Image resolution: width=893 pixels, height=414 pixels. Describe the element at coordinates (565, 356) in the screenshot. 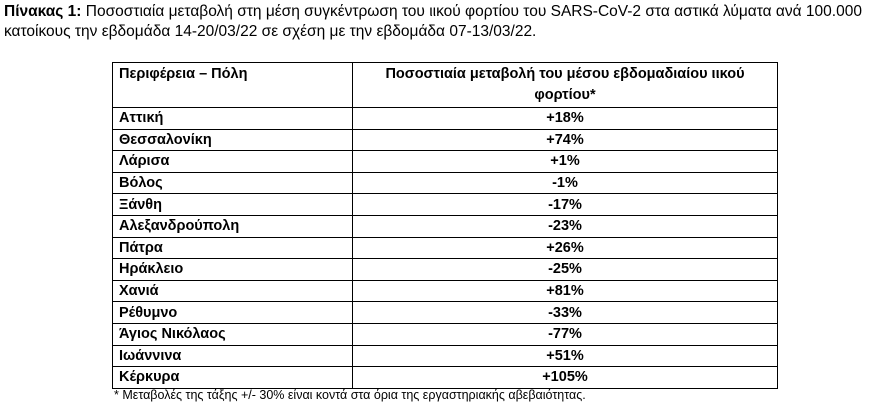

I see `change-cell: +51%` at that location.